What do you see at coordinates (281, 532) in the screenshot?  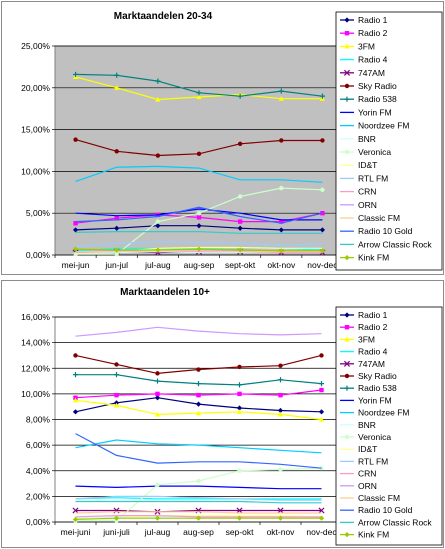 I see `x-tick-label: okt-nov` at bounding box center [281, 532].